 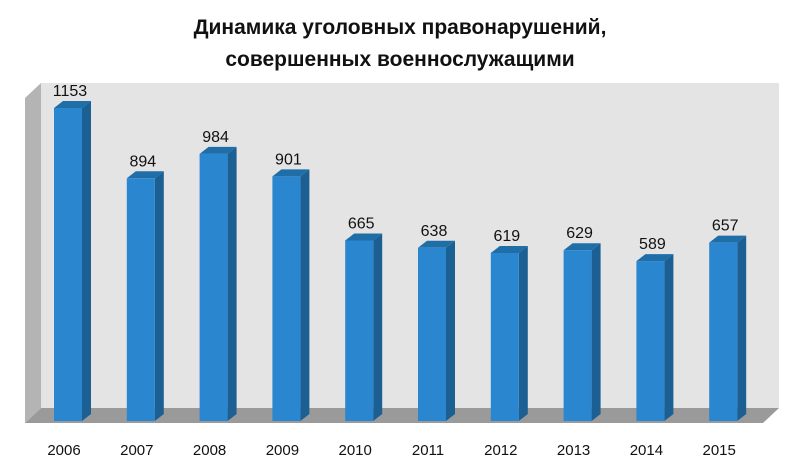 I want to click on chart-title-line-1: Динамика уголовных правонарушений,, so click(x=400, y=27).